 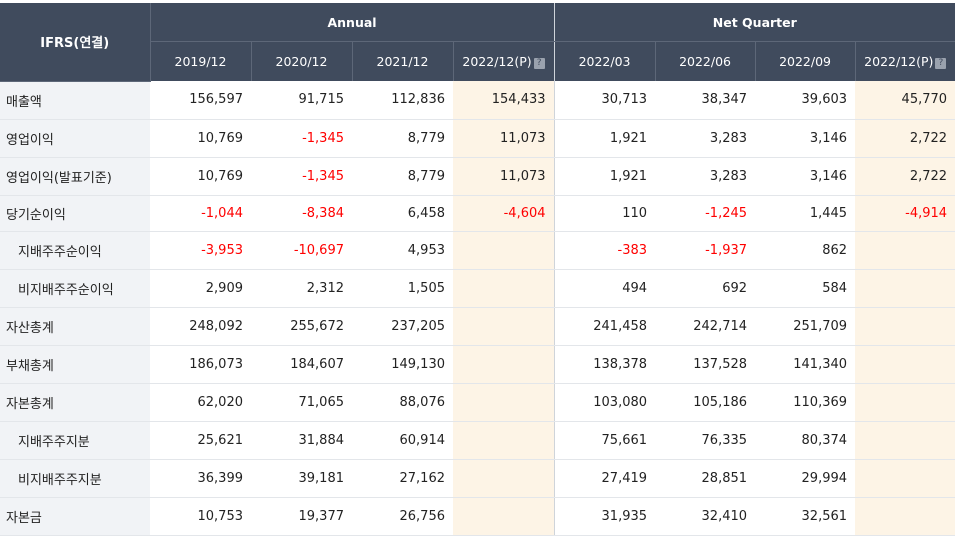 What do you see at coordinates (805, 326) in the screenshot?
I see `table-cell: 251,709` at bounding box center [805, 326].